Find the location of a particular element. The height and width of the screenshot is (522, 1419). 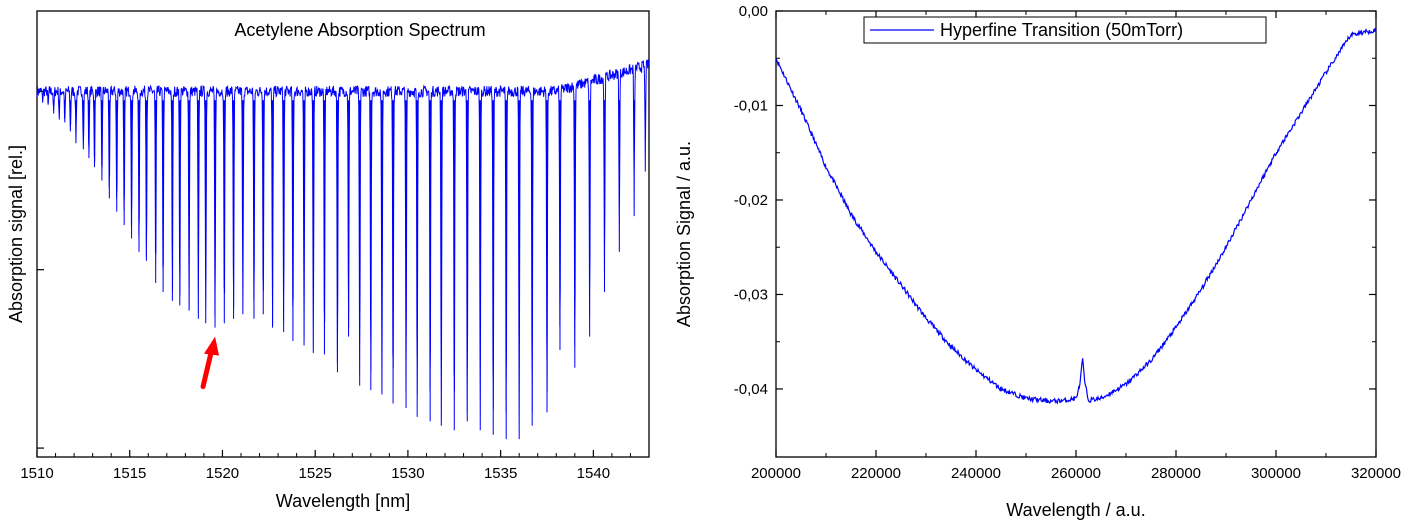

left-x-tick-label: 1520 is located at coordinates (222, 473).